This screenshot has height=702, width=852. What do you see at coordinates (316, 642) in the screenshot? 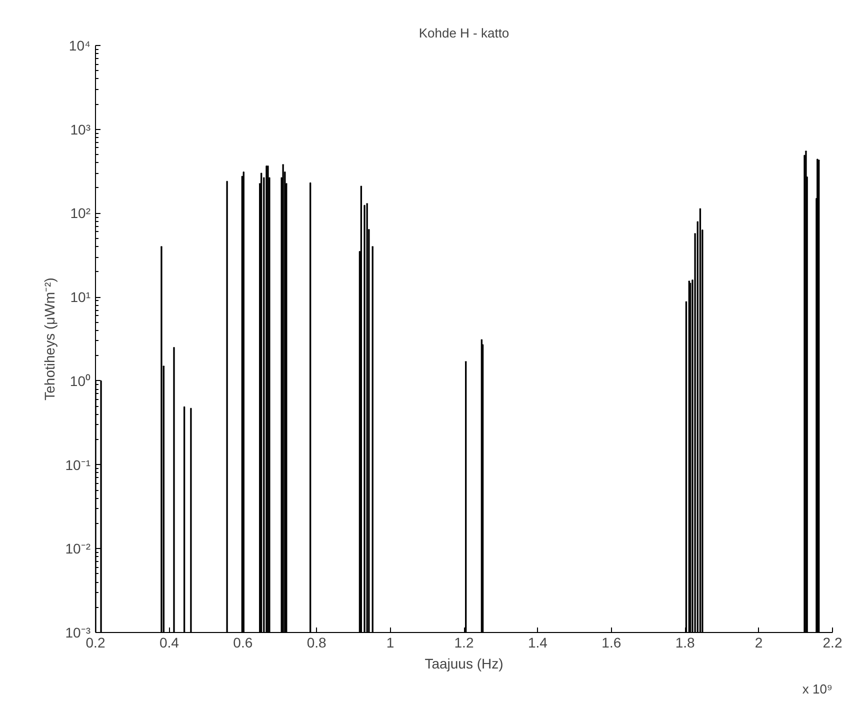
I see `x-tick-label: 0.8` at bounding box center [316, 642].